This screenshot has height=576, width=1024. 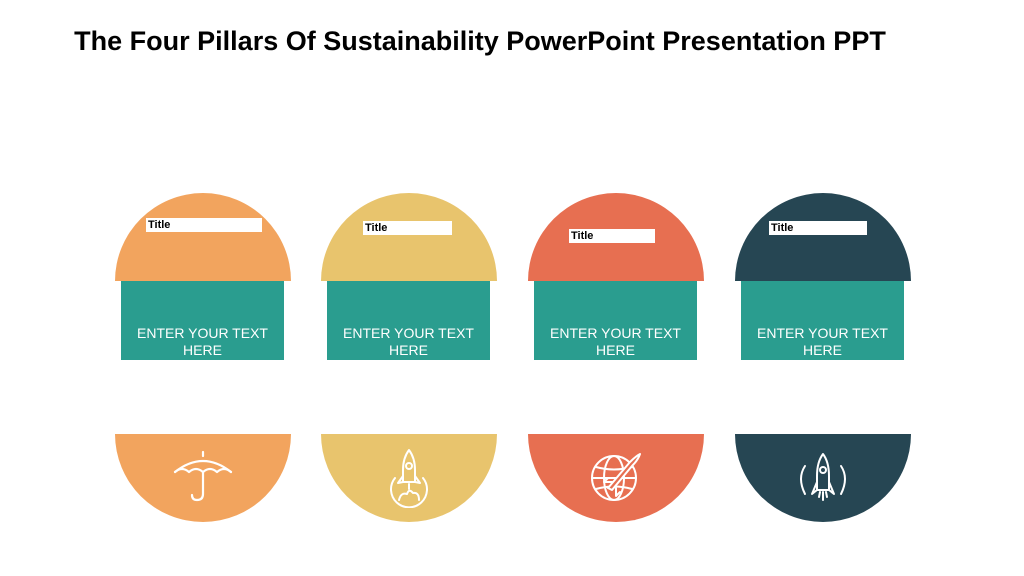 I want to click on umbrella-icon, so click(x=203, y=478).